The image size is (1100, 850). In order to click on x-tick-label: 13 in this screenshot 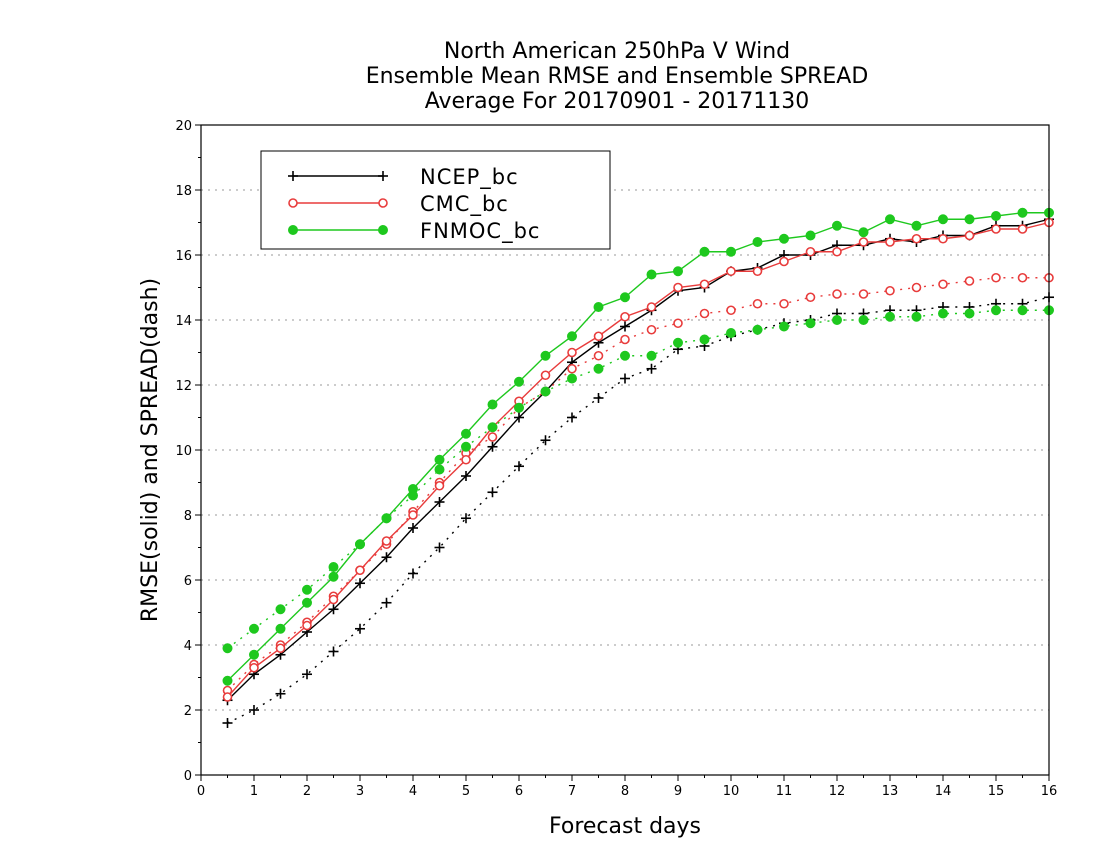, I will do `click(890, 791)`.